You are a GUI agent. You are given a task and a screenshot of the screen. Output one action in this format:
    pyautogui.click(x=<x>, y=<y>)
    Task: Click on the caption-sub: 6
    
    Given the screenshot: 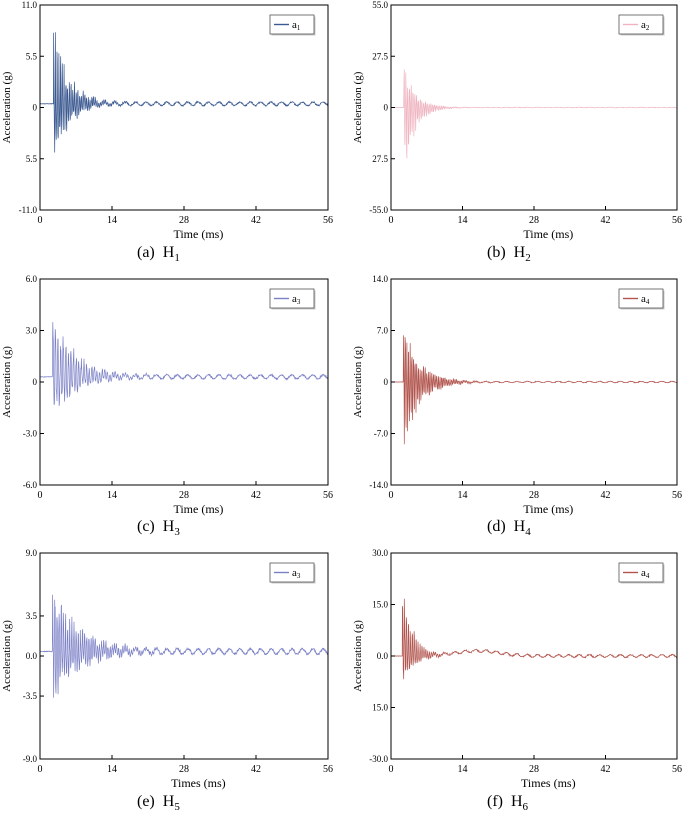 What is the action you would take?
    pyautogui.click(x=525, y=807)
    